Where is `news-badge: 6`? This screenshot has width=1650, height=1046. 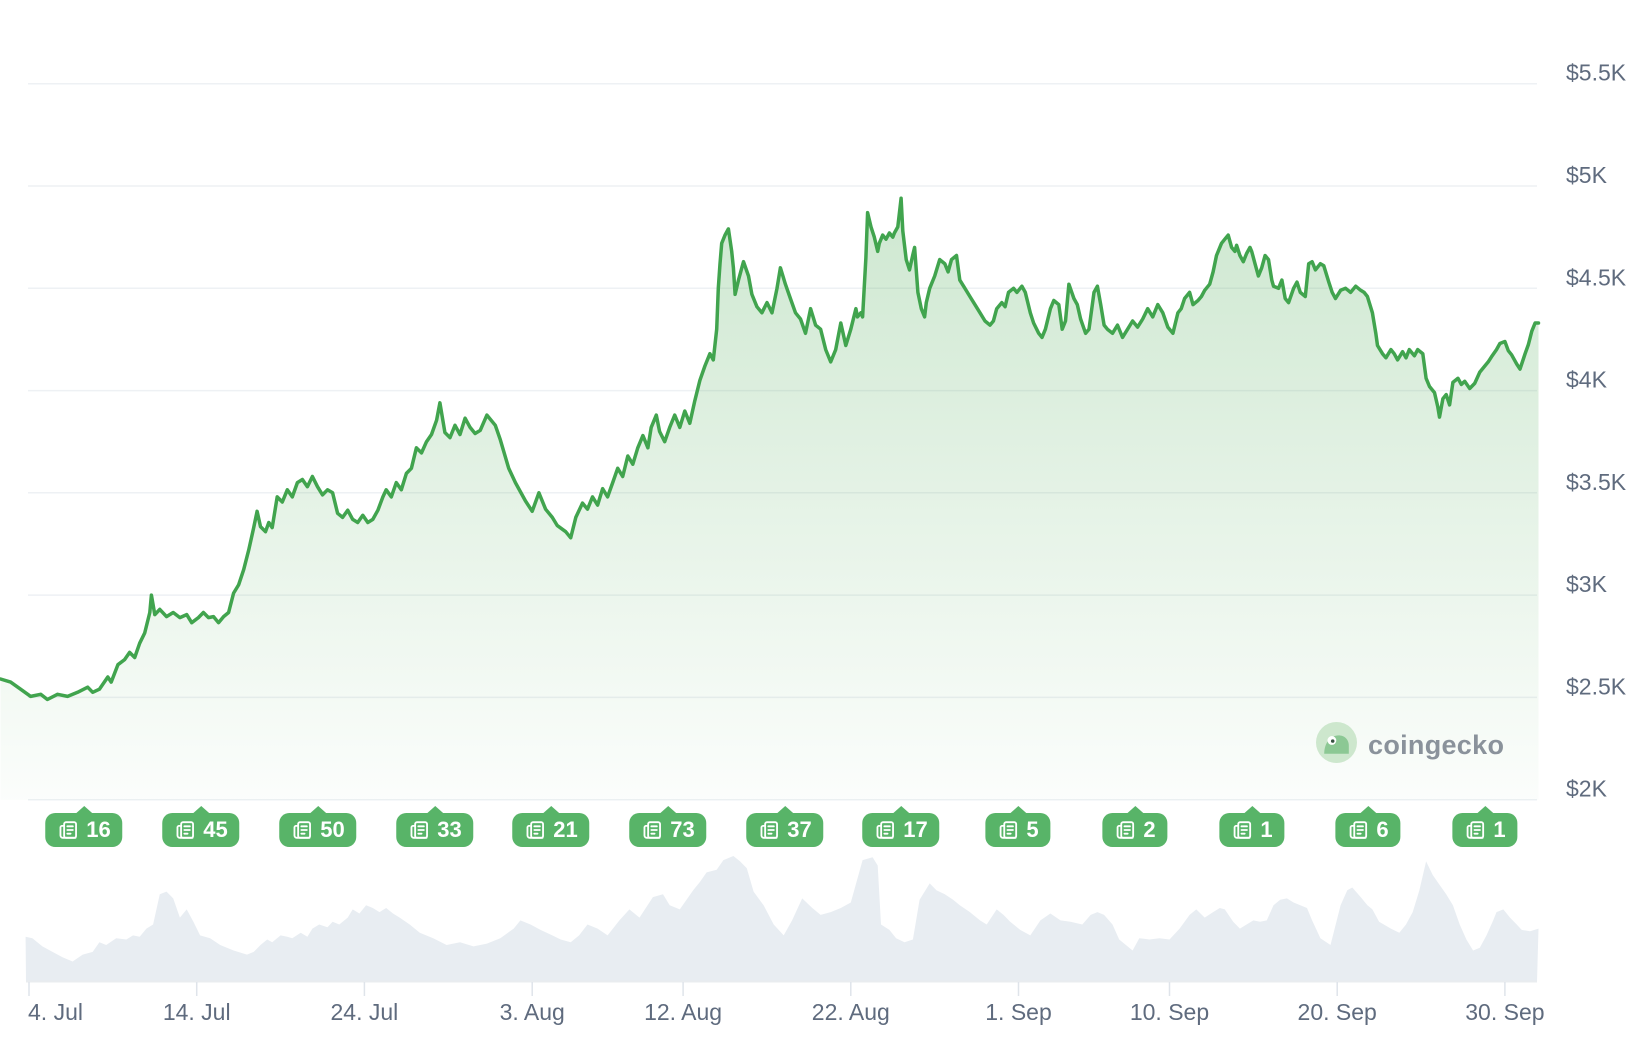 news-badge: 6 is located at coordinates (1368, 826).